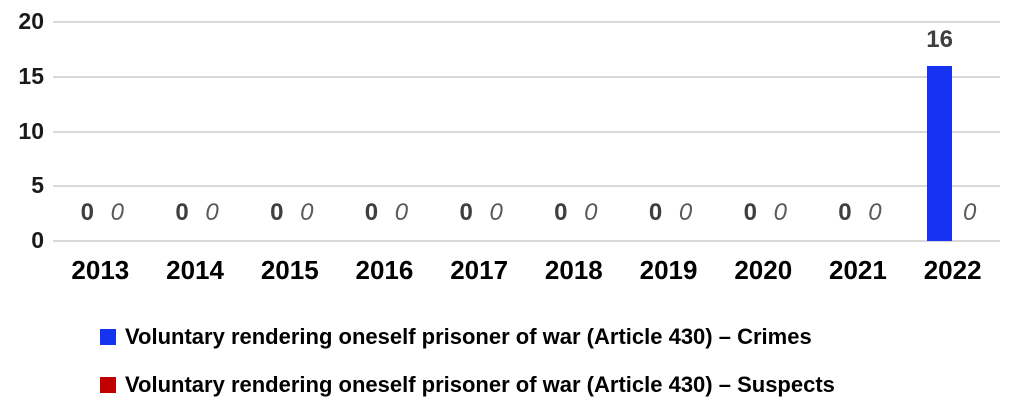 The image size is (1022, 416). Describe the element at coordinates (37, 185) in the screenshot. I see `y-tick-label: 5` at that location.